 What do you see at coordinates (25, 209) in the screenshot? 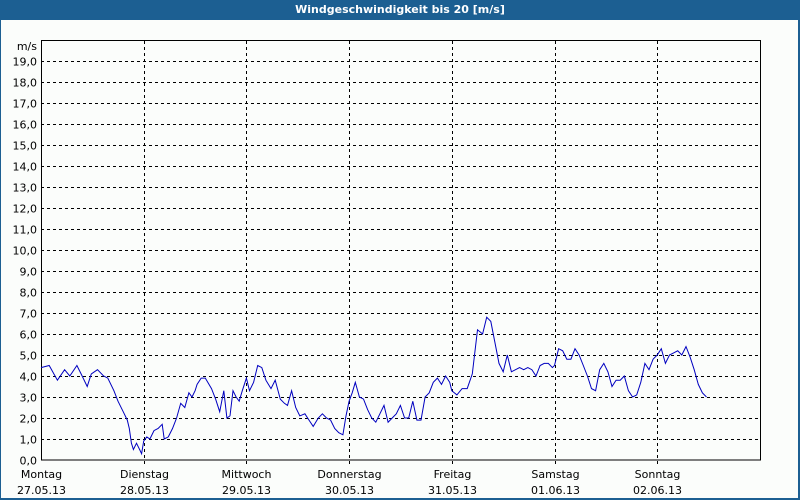
I see `y-tick-label: 12,0` at bounding box center [25, 209].